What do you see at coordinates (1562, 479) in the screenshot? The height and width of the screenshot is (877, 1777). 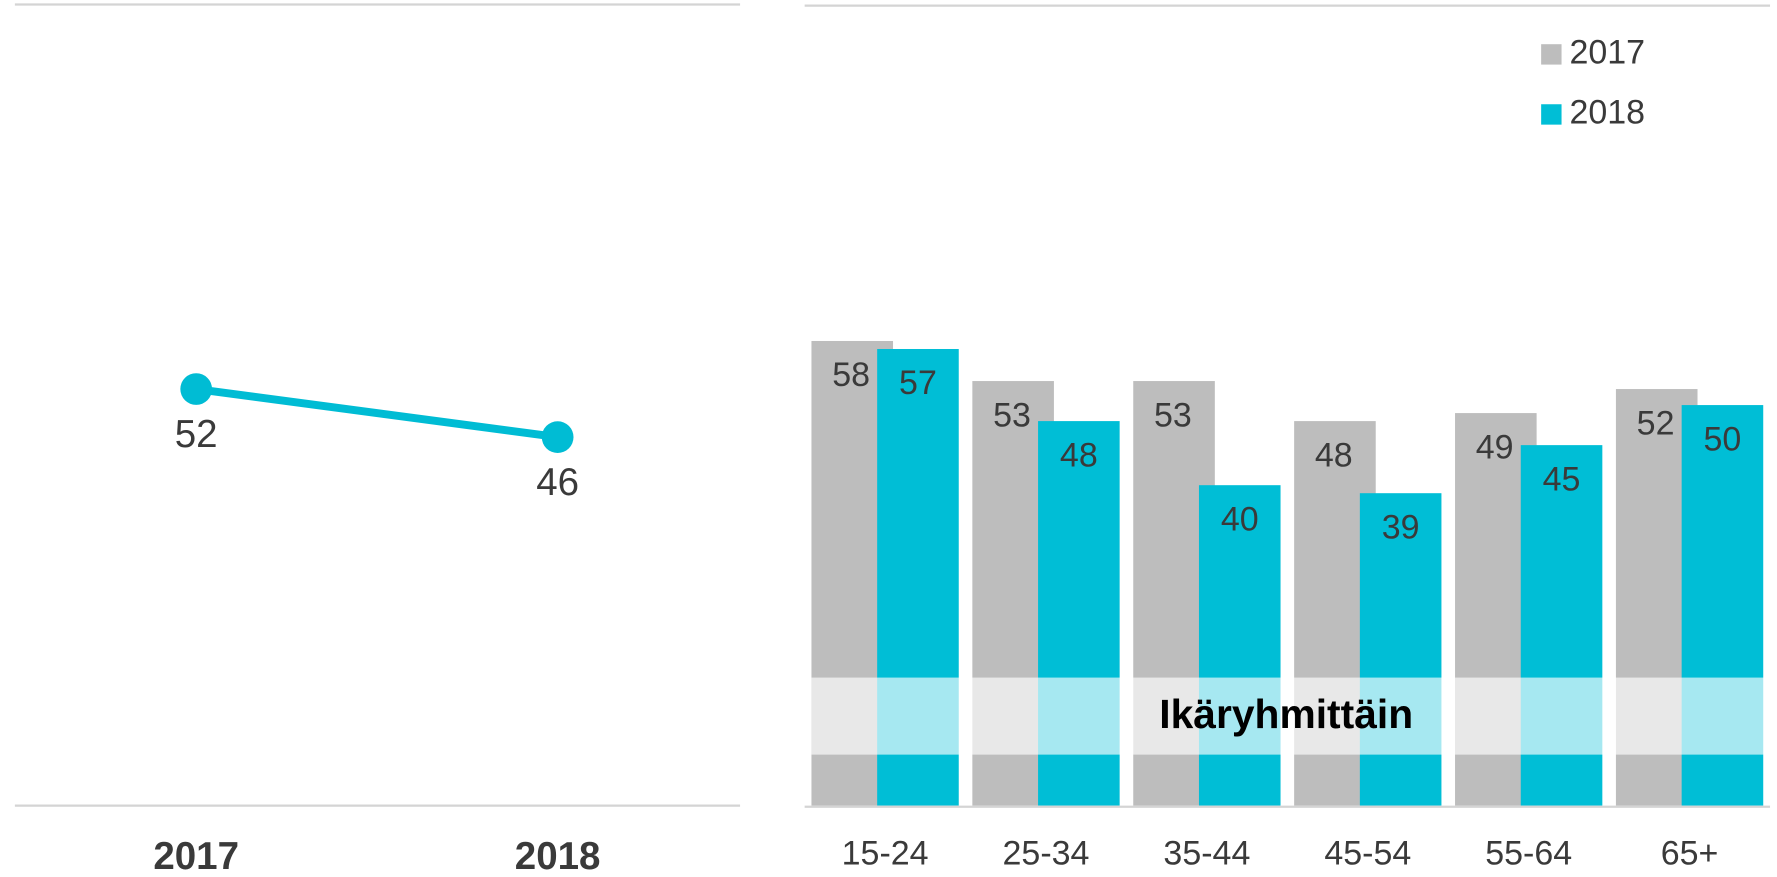 I see `value-label: 45` at bounding box center [1562, 479].